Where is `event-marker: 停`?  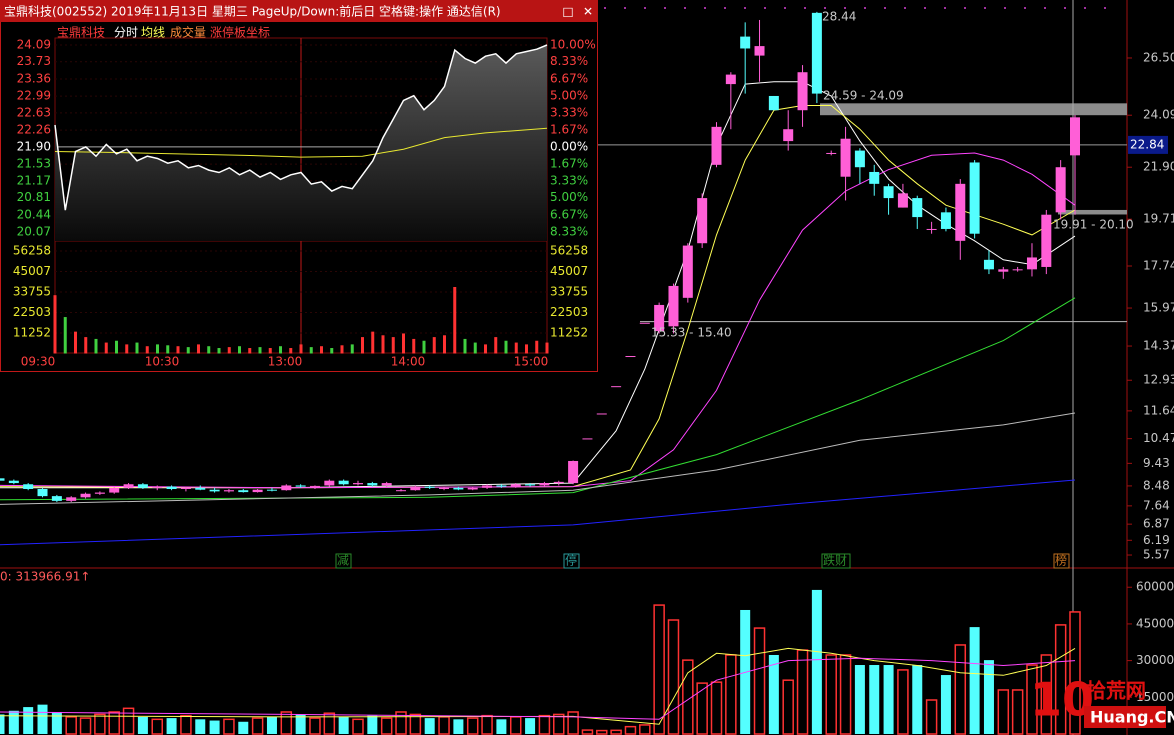
event-marker: 停 is located at coordinates (571, 560).